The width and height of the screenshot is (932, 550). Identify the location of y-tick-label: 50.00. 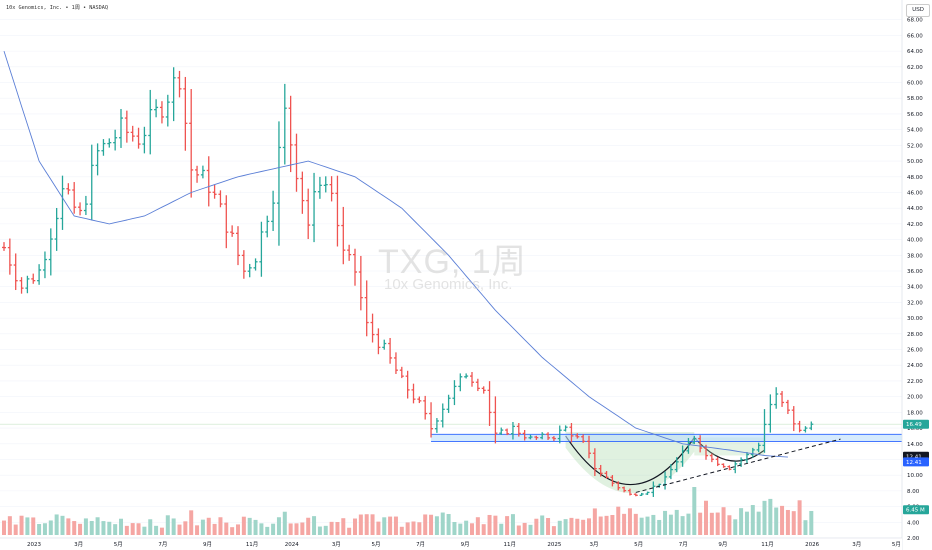
(915, 162).